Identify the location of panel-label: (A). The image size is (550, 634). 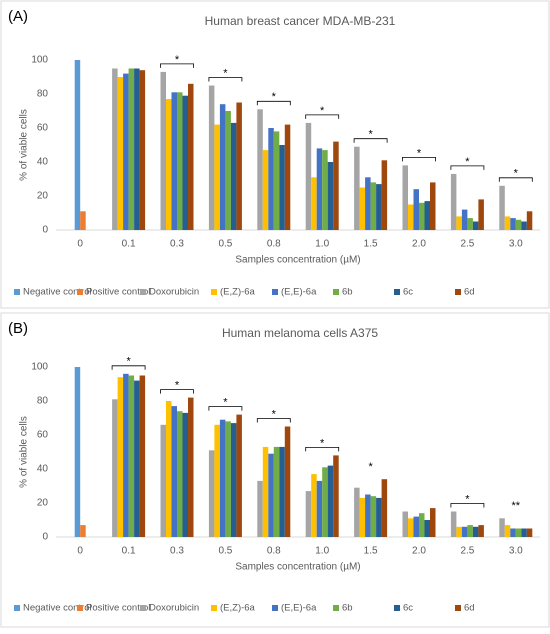
(18, 16).